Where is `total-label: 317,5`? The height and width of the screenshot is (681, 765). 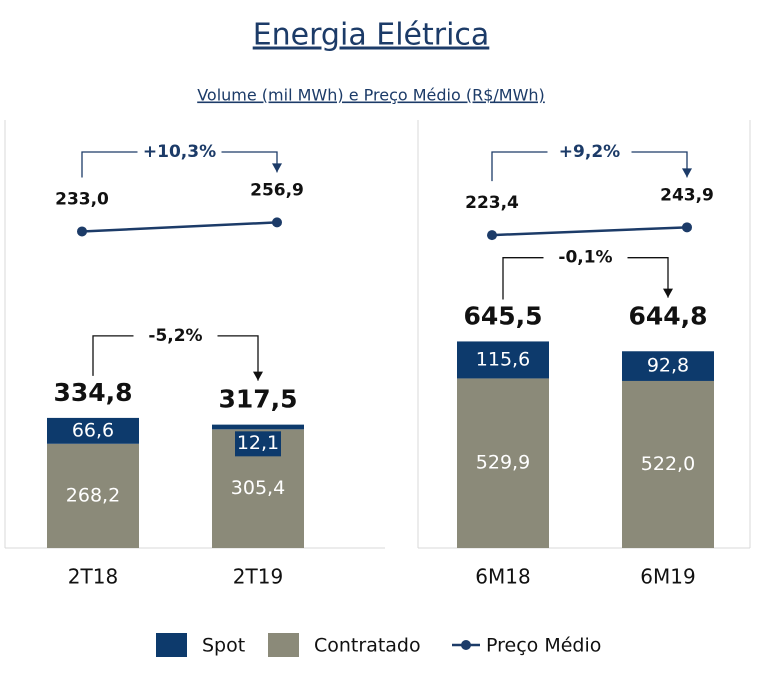 total-label: 317,5 is located at coordinates (257, 399).